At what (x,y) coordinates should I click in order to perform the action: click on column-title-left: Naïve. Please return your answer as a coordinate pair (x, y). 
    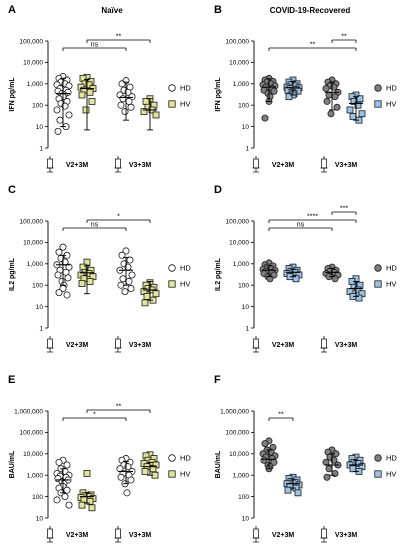
    Looking at the image, I should click on (112, 10).